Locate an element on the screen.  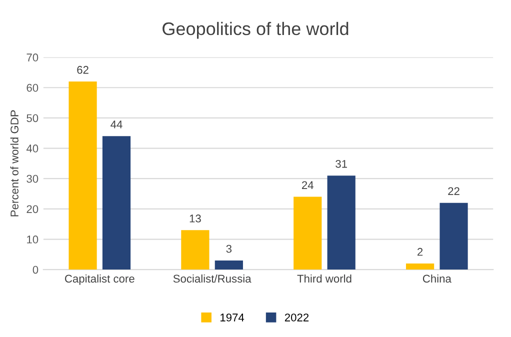
y-tick-label: 40 is located at coordinates (32, 148).